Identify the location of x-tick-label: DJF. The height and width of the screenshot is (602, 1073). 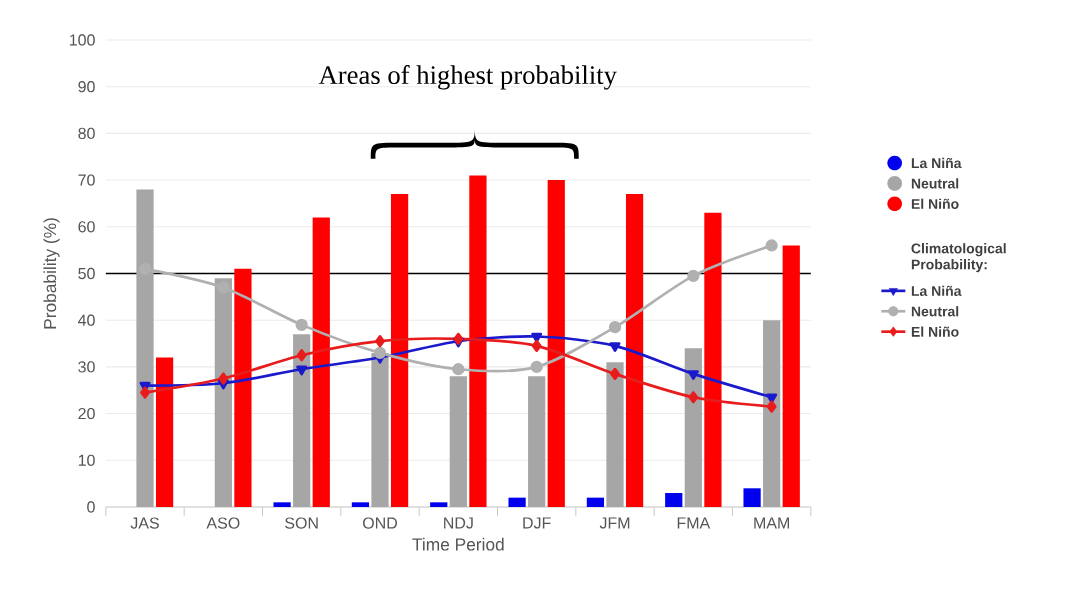
(537, 523).